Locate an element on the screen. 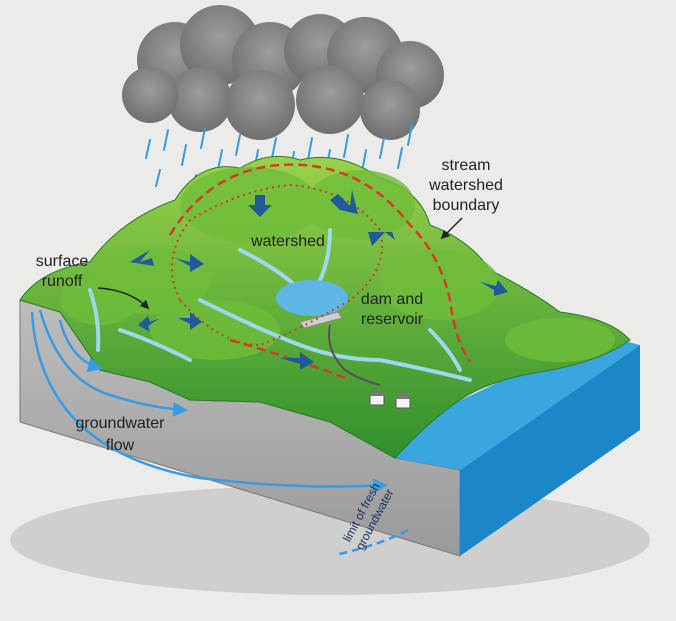 The image size is (676, 621). sea-face is located at coordinates (550, 450).